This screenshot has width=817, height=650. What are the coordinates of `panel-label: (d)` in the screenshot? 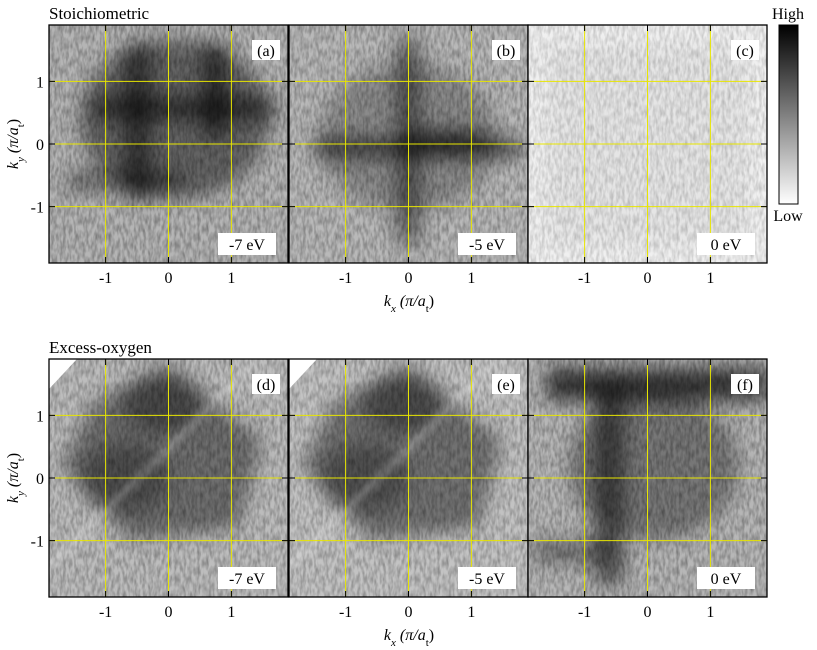 It's located at (266, 384).